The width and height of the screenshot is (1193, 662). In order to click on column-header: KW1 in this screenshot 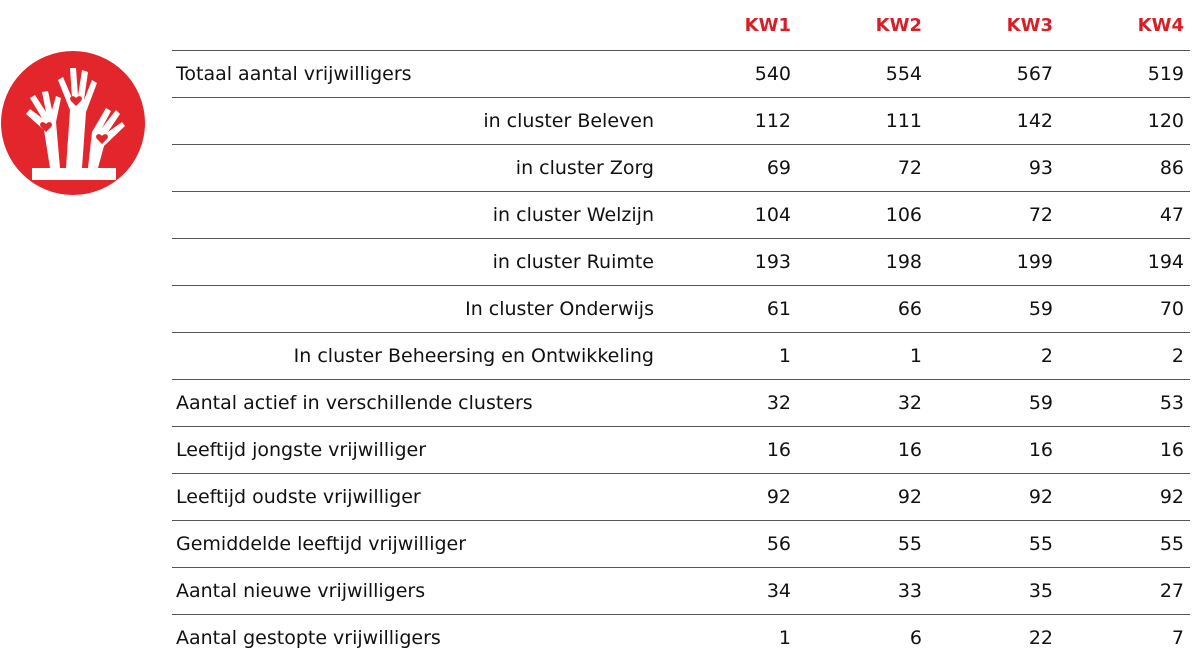, I will do `click(767, 25)`.